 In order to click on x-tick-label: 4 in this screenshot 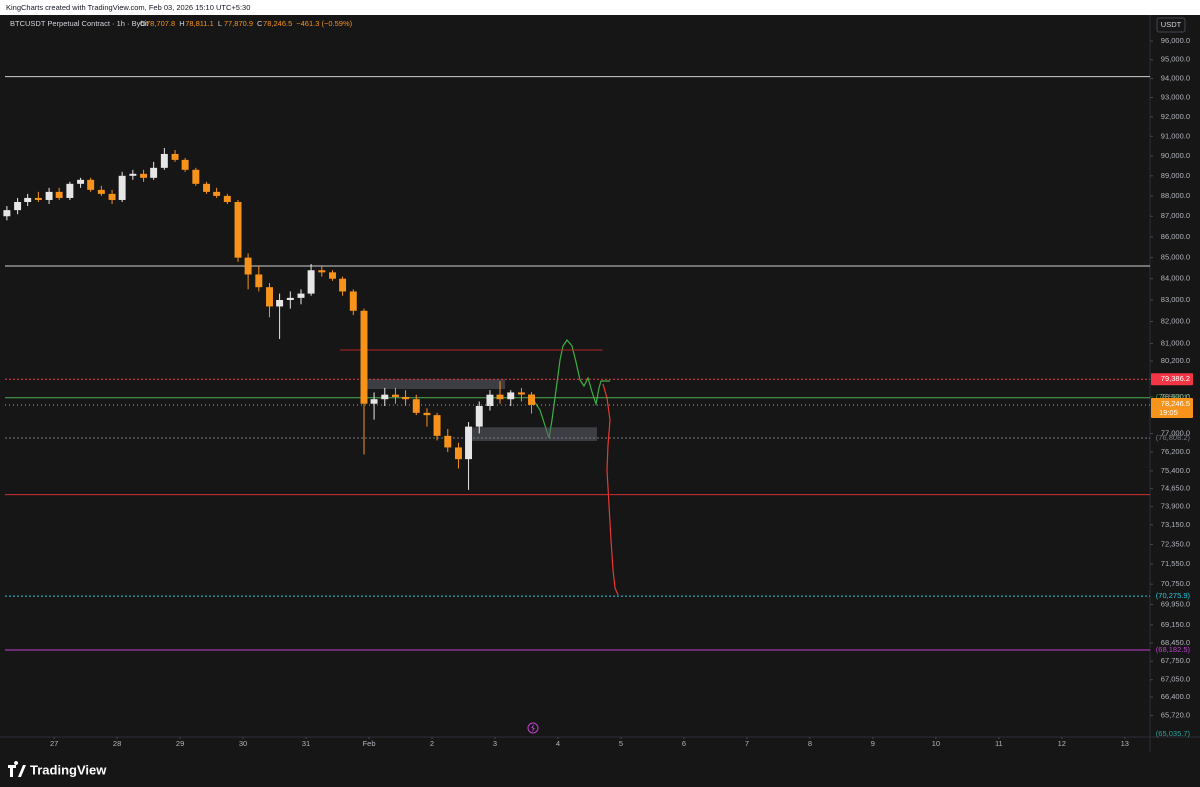, I will do `click(558, 743)`.